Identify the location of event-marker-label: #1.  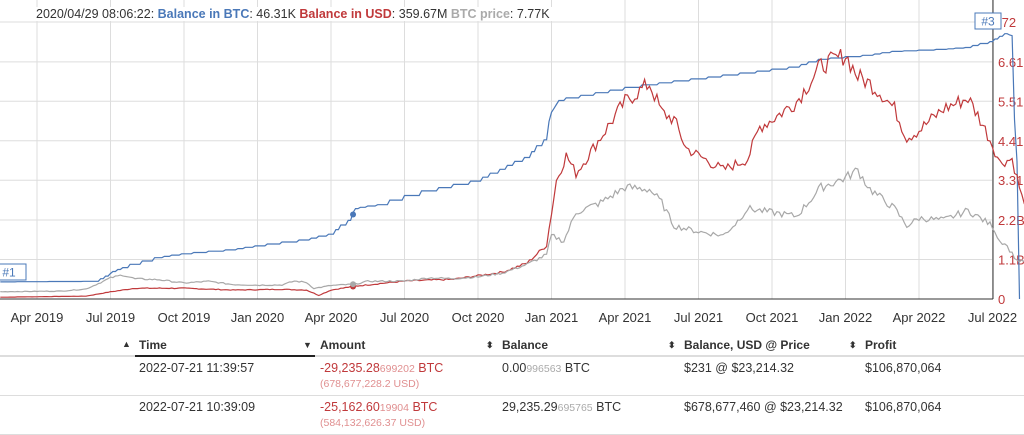
(9, 273).